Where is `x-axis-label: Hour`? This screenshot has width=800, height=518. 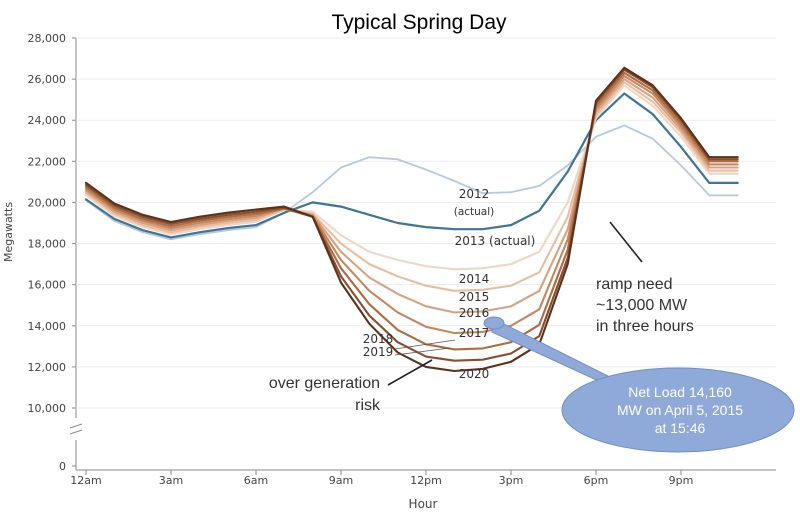 x-axis-label: Hour is located at coordinates (423, 504).